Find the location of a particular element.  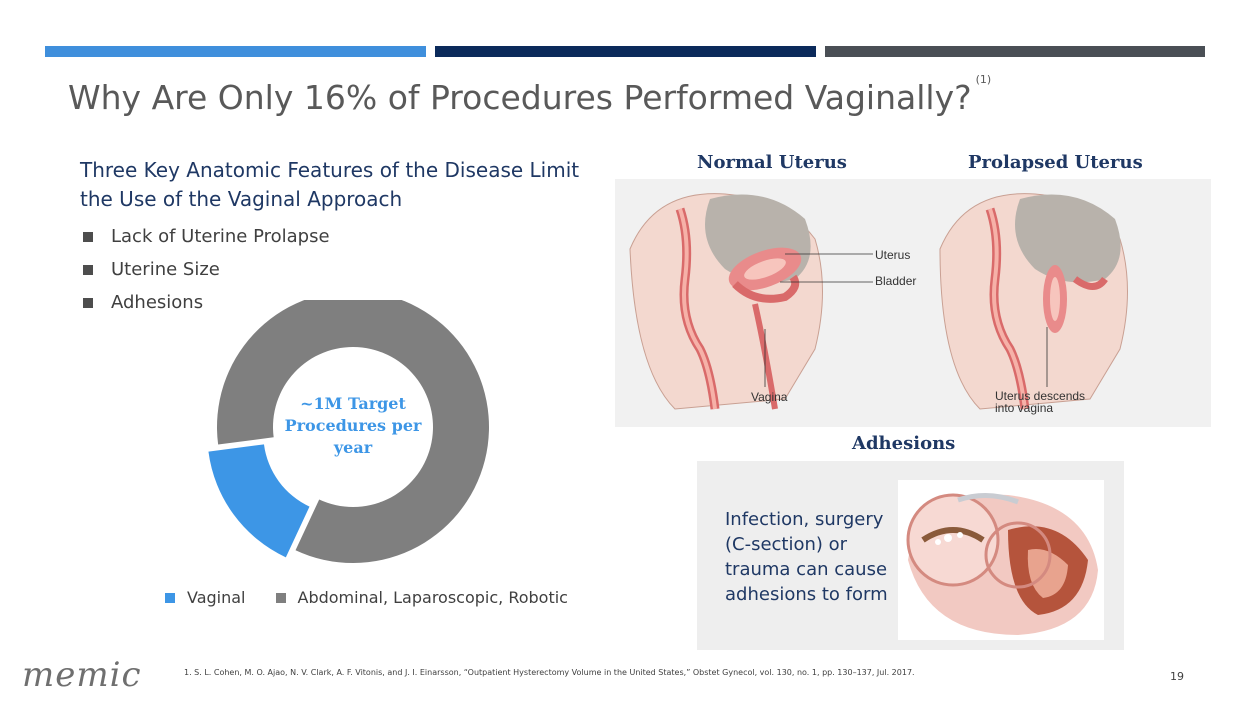

legend-item-abdominal: Abdominal, Laparoscopic, Robotic is located at coordinates (421, 597).